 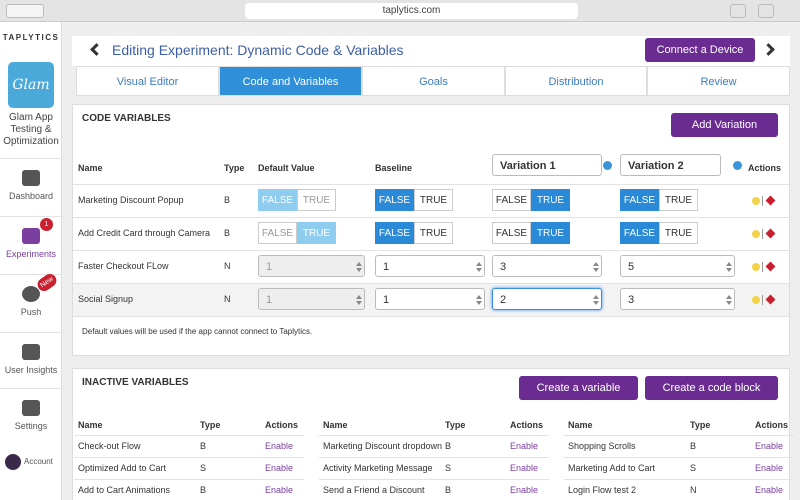 What do you see at coordinates (122, 468) in the screenshot?
I see `variable-name: Optimized Add to Cart` at bounding box center [122, 468].